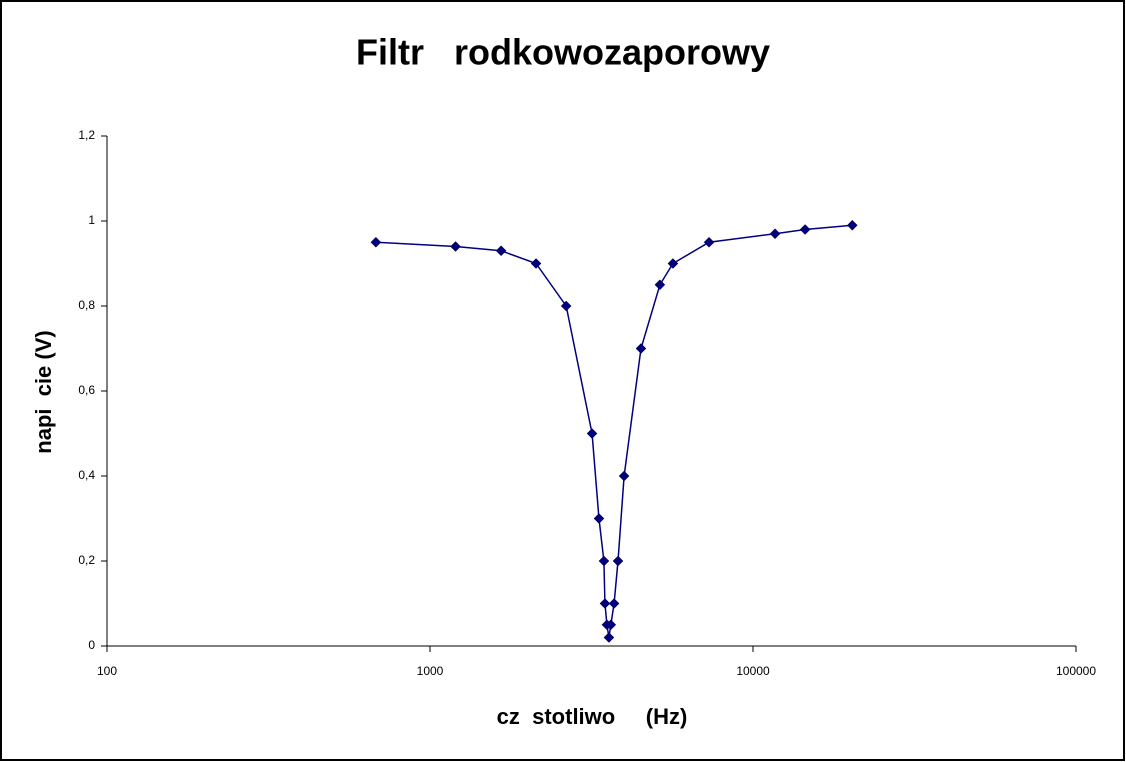  I want to click on y-tick-label: 1, so click(91, 220).